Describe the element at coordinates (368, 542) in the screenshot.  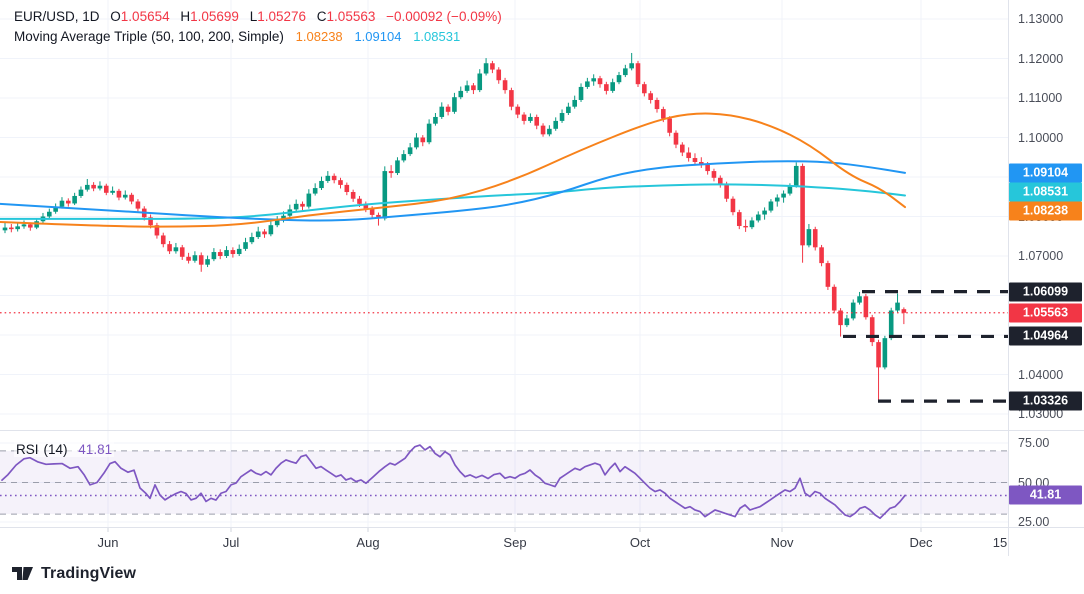
I see `time-axis-label-aug: Aug` at that location.